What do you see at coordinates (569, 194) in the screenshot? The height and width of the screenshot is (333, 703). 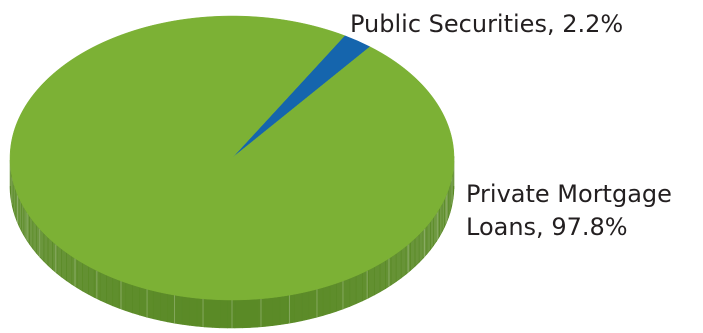 I see `slice-label-private-line1: Private Mortgage` at bounding box center [569, 194].